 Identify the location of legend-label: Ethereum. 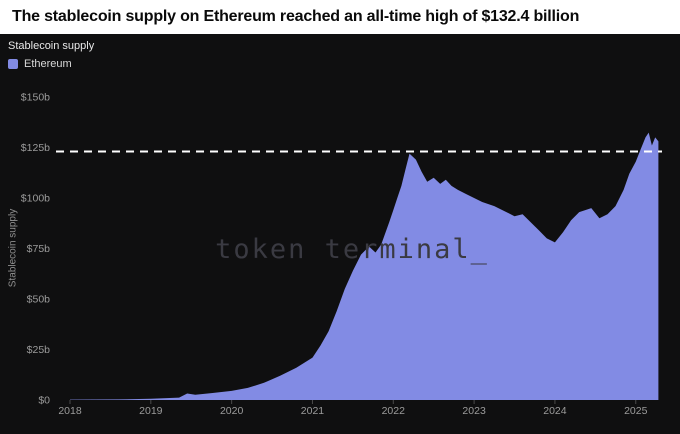
(48, 64).